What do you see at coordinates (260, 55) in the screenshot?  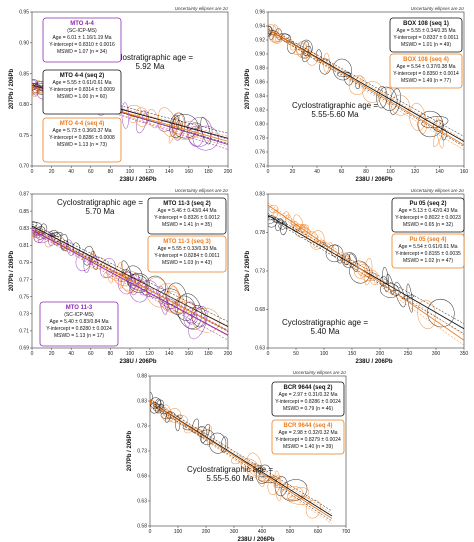 I see `y-tick-label: 0.90` at bounding box center [260, 55].